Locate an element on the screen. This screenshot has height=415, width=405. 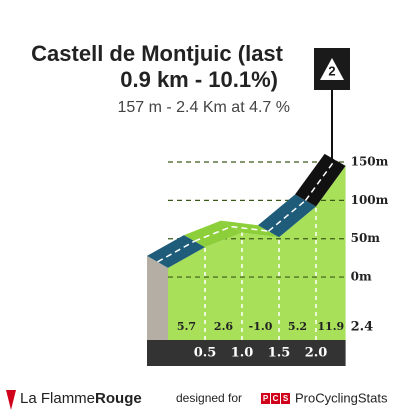
gradient-label: -1.0 is located at coordinates (261, 326).